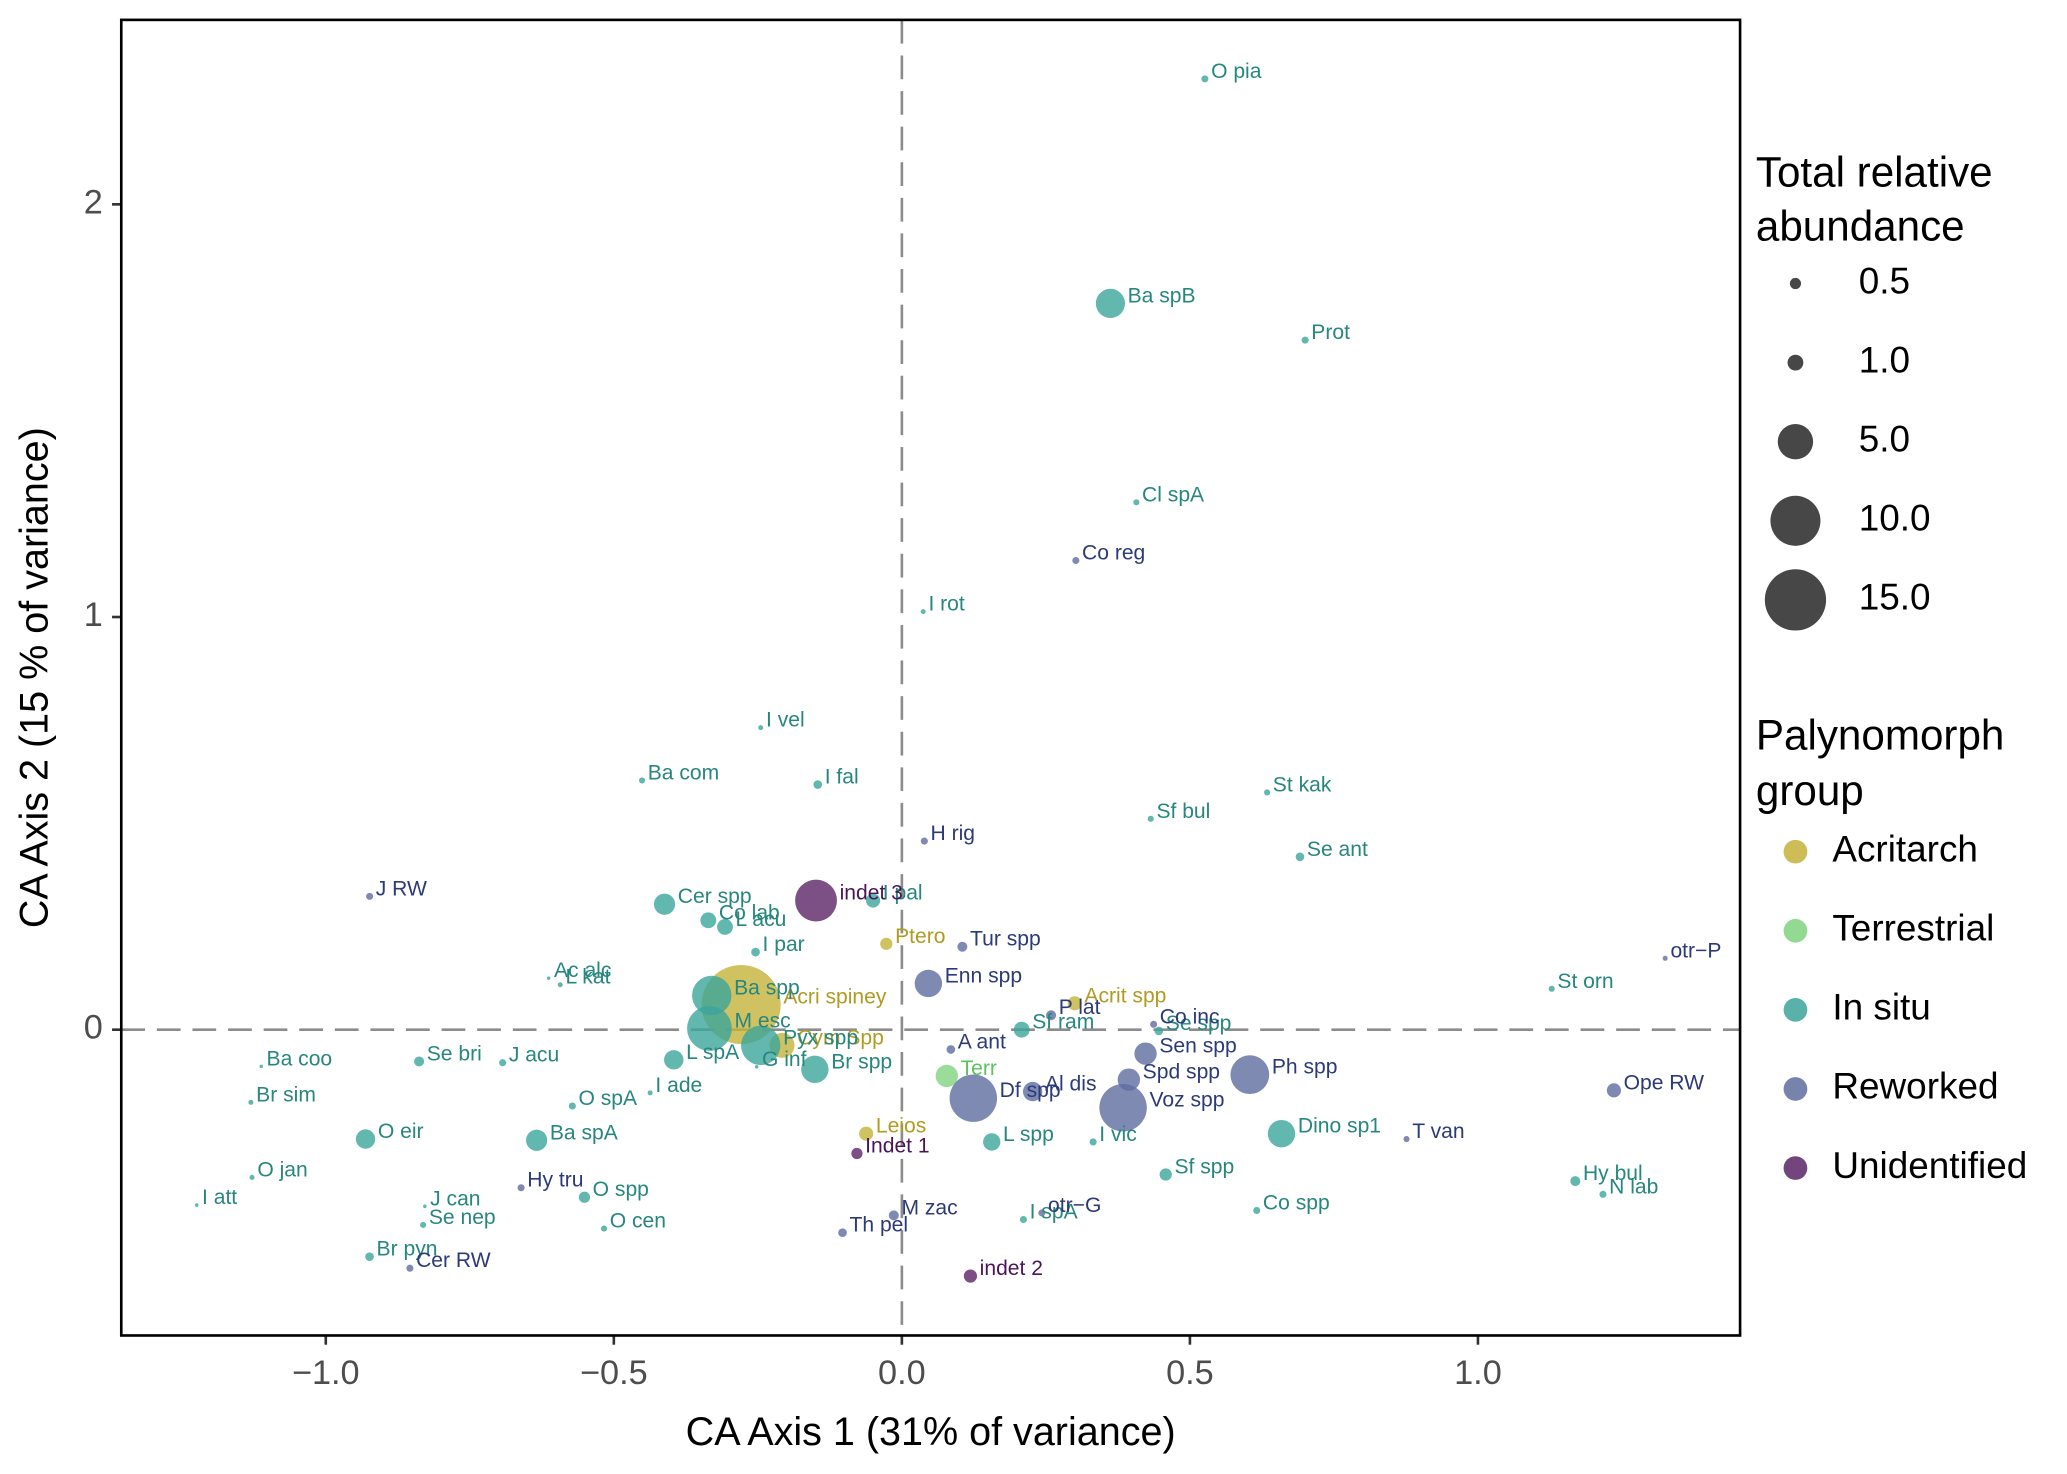  What do you see at coordinates (1895, 597) in the screenshot?
I see `size-legend-label: 15.0` at bounding box center [1895, 597].